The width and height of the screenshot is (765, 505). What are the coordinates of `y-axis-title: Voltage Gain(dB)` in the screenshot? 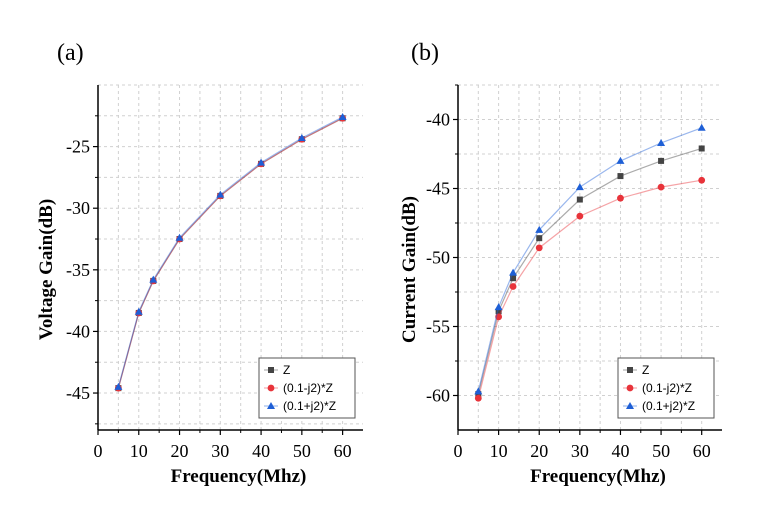 It's located at (46, 269).